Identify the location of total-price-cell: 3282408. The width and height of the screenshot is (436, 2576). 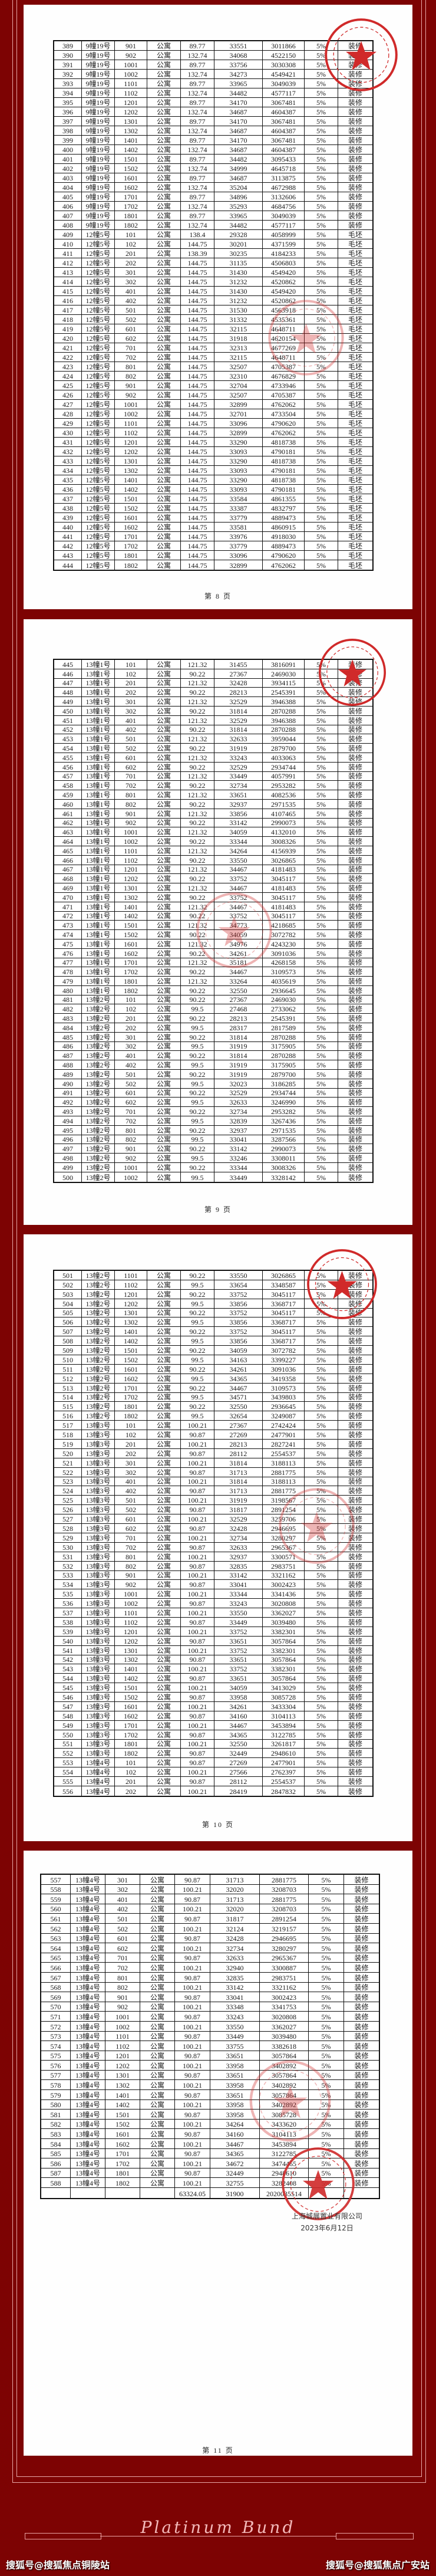
(284, 2182).